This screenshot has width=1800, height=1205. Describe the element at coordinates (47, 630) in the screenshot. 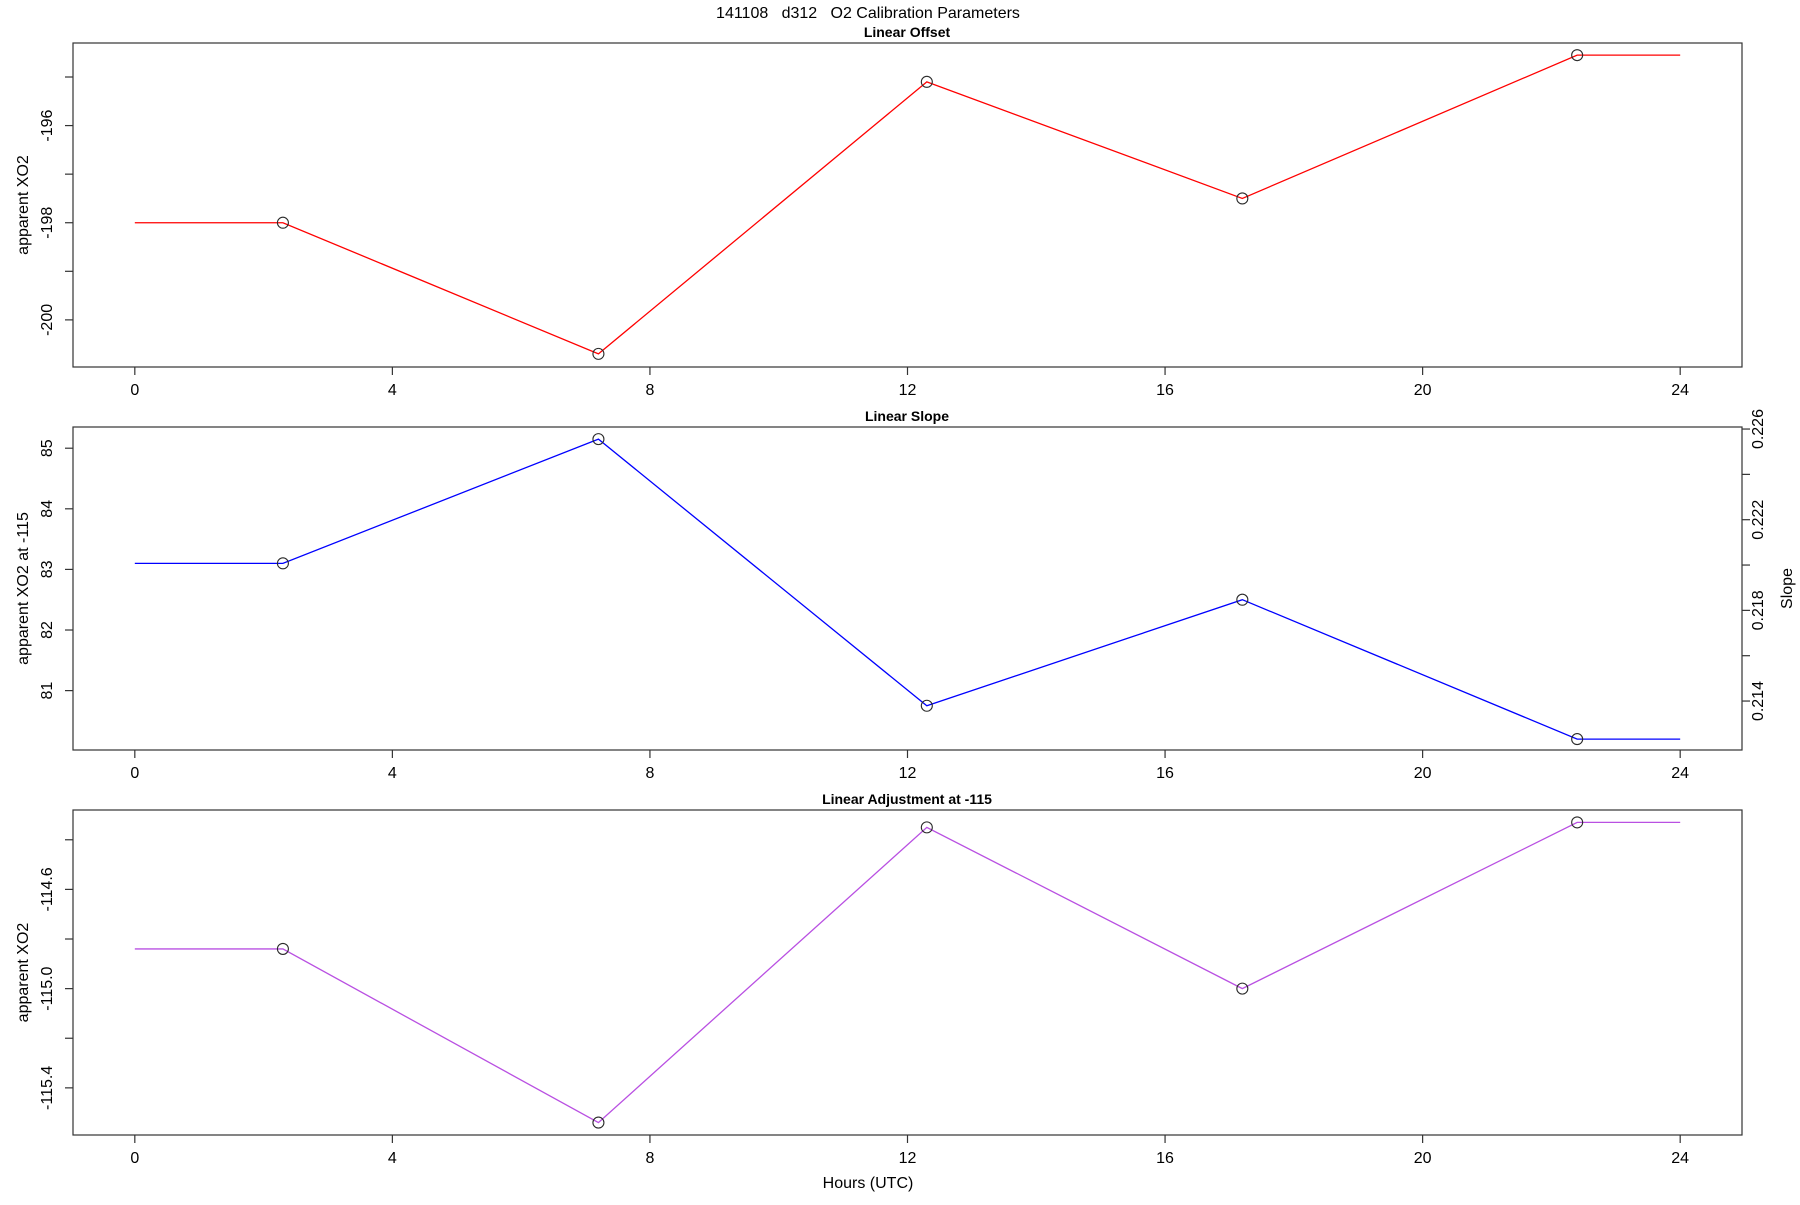

I see `y-tick-label: 82` at that location.